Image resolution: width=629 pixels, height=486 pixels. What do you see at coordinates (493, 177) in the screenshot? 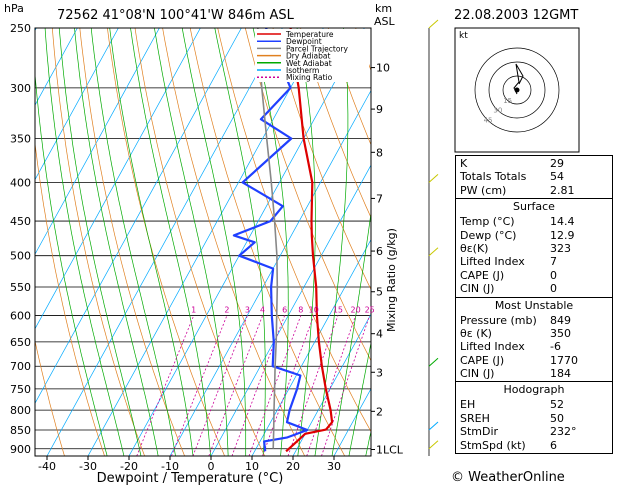
I see `index-label: Totals Totals` at bounding box center [493, 177].